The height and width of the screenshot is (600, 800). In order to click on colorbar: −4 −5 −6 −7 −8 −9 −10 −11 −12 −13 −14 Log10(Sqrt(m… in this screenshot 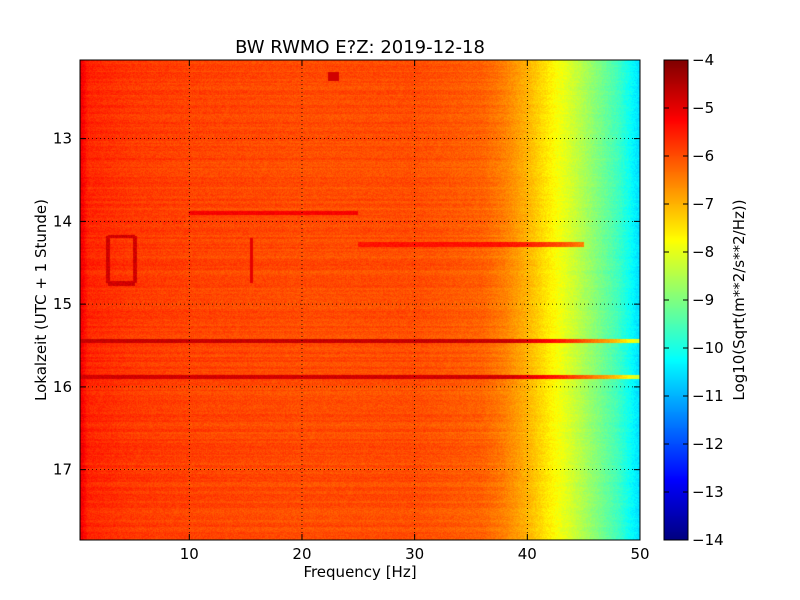, I will do `click(705, 300)`.